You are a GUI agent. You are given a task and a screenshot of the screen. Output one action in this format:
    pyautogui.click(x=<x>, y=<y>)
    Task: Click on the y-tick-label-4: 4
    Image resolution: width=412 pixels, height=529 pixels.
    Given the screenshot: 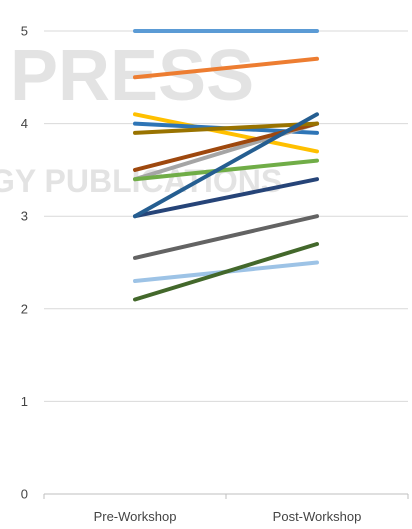 What is the action you would take?
    pyautogui.click(x=24, y=123)
    